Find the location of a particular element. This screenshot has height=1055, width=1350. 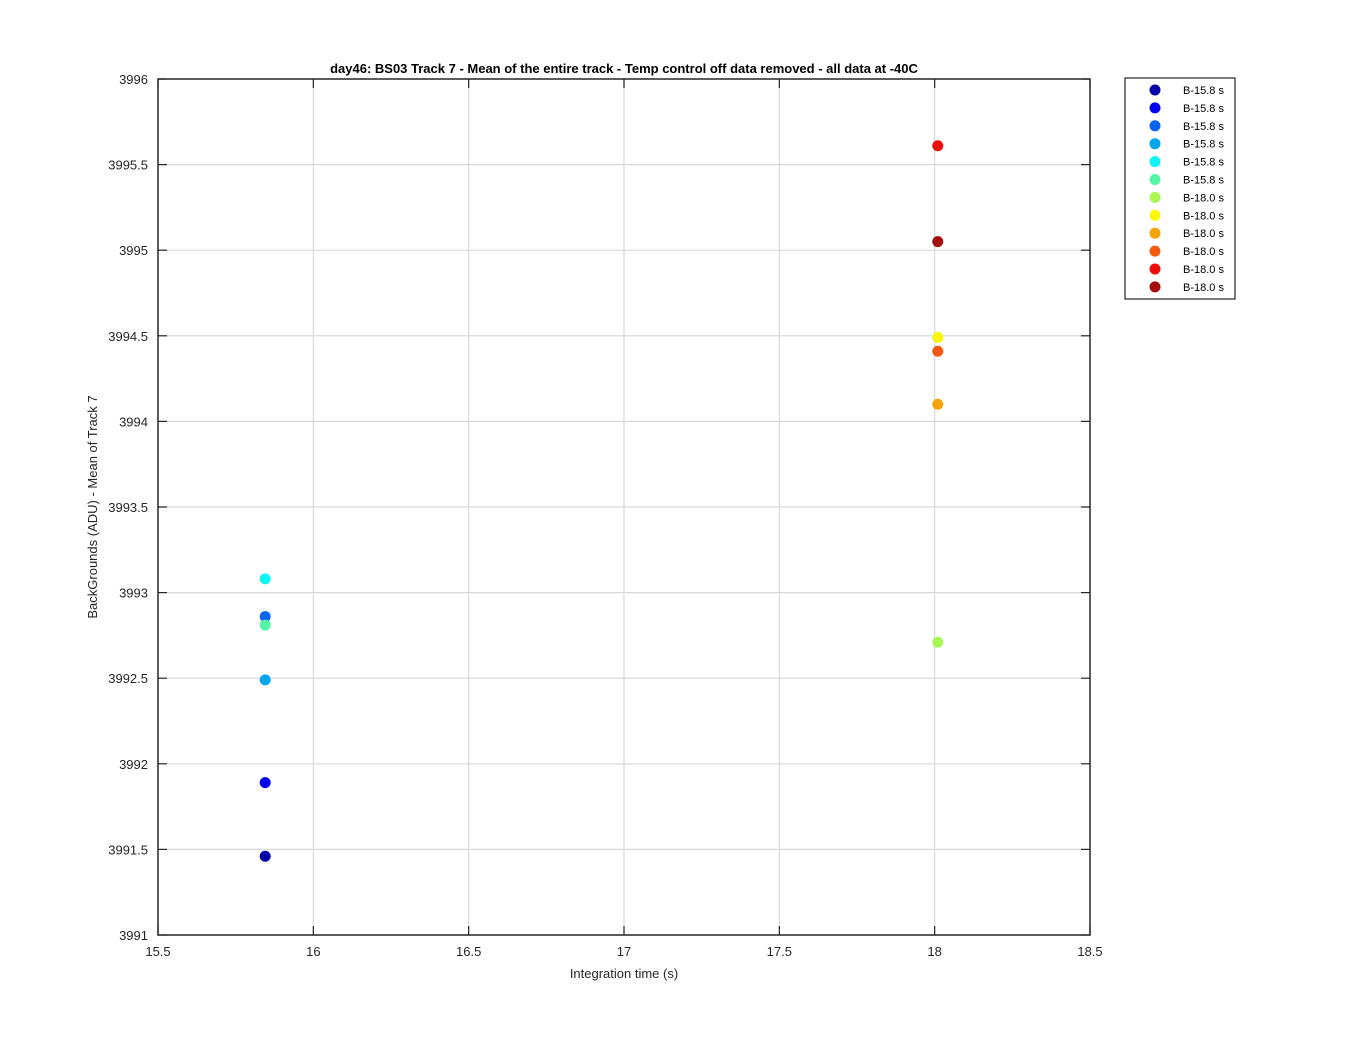

x-tick-label: 16.5 is located at coordinates (468, 951).